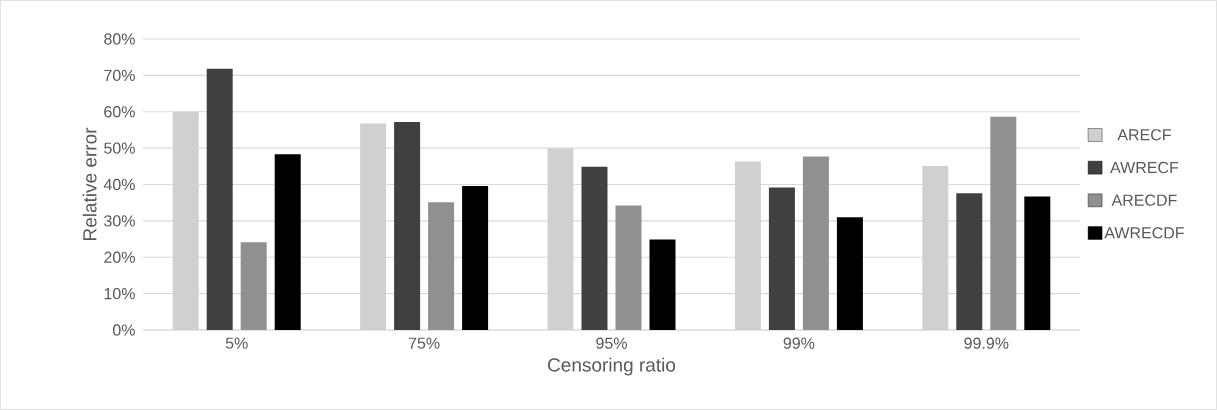 The height and width of the screenshot is (410, 1217). I want to click on y-tick-label: 80%, so click(119, 39).